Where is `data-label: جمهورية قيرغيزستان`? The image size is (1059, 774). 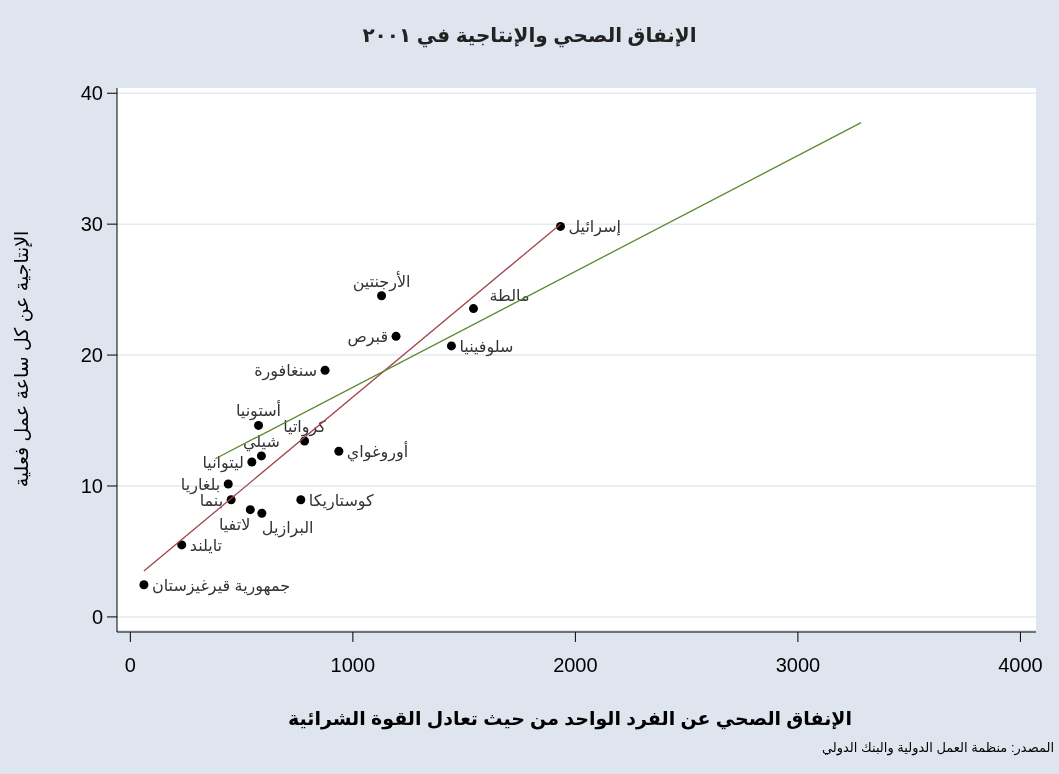 data-label: جمهورية قيرغيزستان is located at coordinates (221, 586).